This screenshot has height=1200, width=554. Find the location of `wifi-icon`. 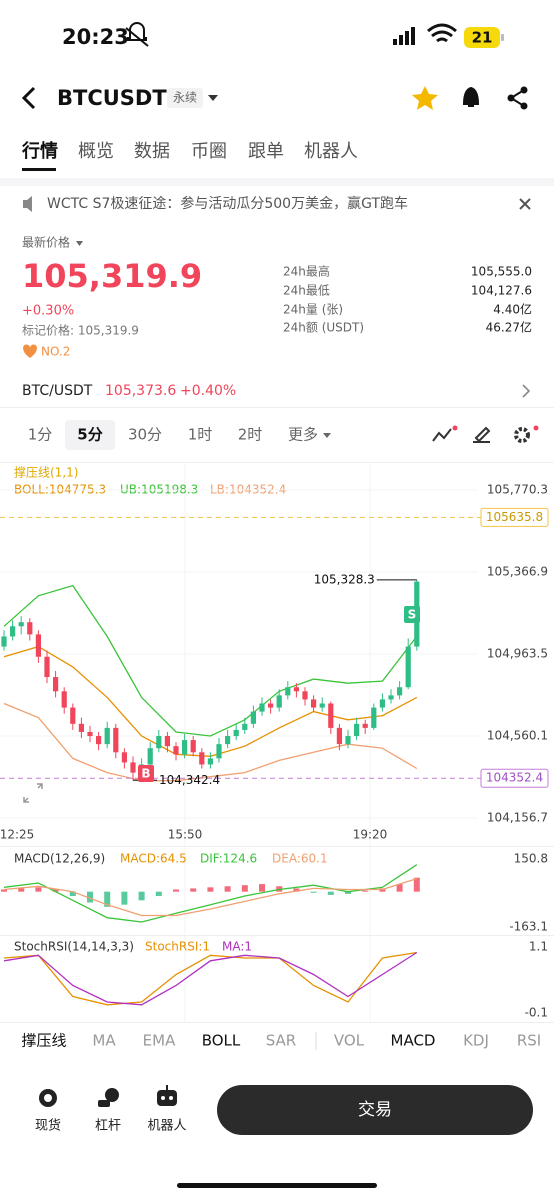

wifi-icon is located at coordinates (442, 33).